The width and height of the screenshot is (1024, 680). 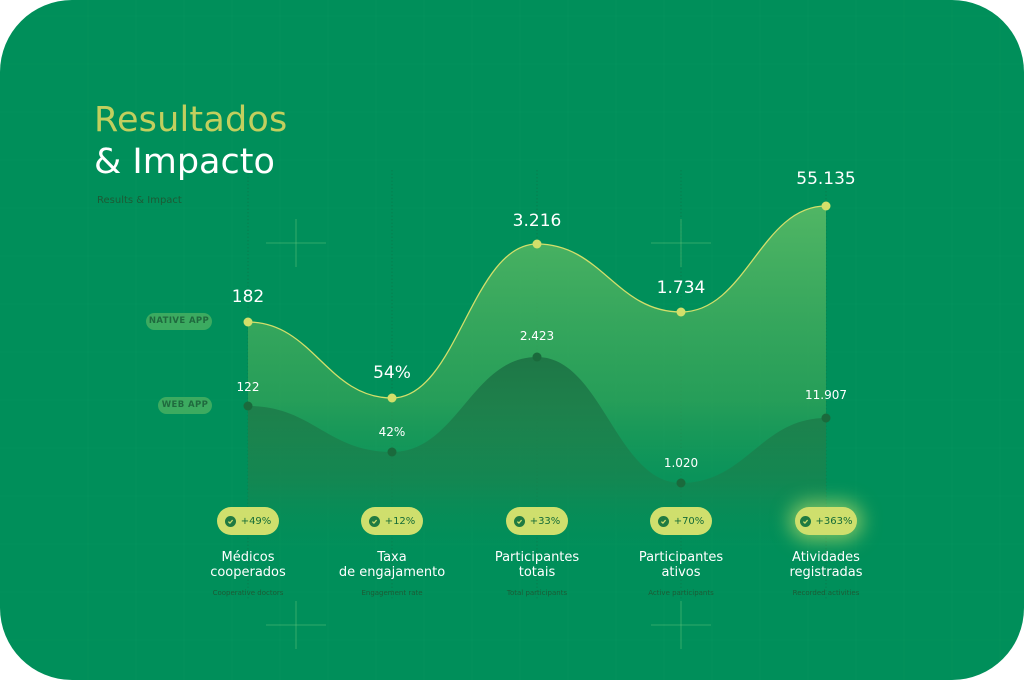 I want to click on title-line-1: Resultados, so click(x=191, y=120).